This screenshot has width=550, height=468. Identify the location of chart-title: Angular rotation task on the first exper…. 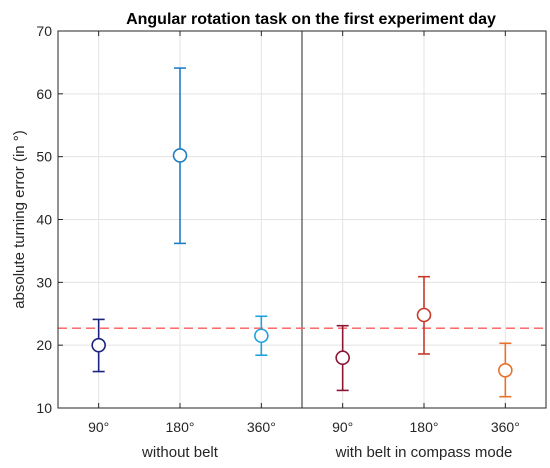
(311, 19).